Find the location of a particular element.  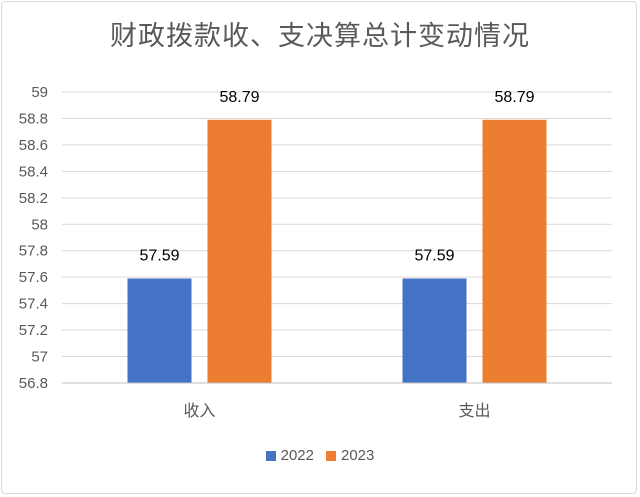

y-tick-label-3: 57.4 is located at coordinates (33, 304).